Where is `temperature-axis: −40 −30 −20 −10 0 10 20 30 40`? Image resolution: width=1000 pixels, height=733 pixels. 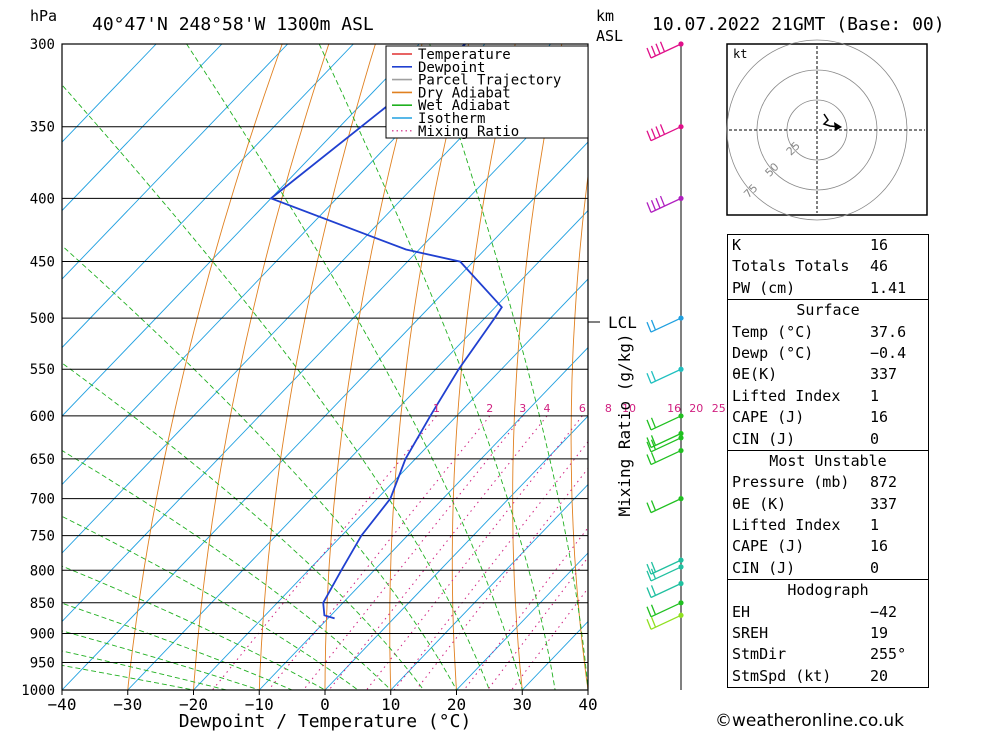 temperature-axis: −40 −30 −20 −10 0 10 20 30 40 is located at coordinates (323, 702).